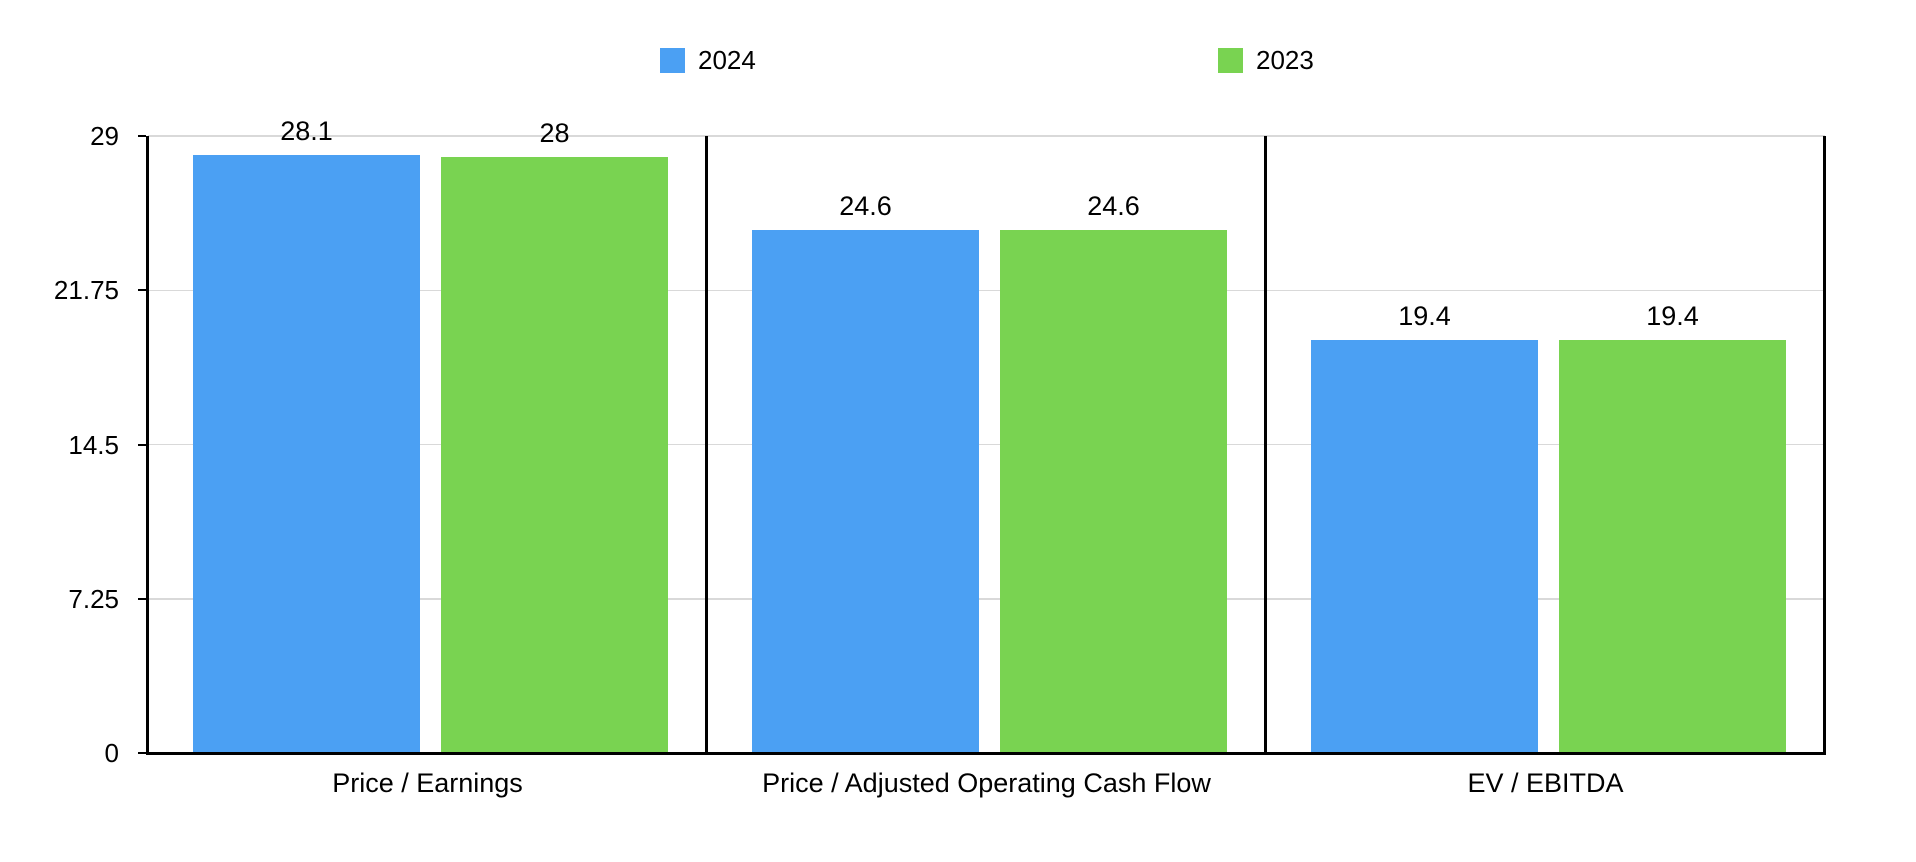 Image resolution: width=1916 pixels, height=862 pixels. I want to click on y-axis-label: 14.5, so click(93, 444).